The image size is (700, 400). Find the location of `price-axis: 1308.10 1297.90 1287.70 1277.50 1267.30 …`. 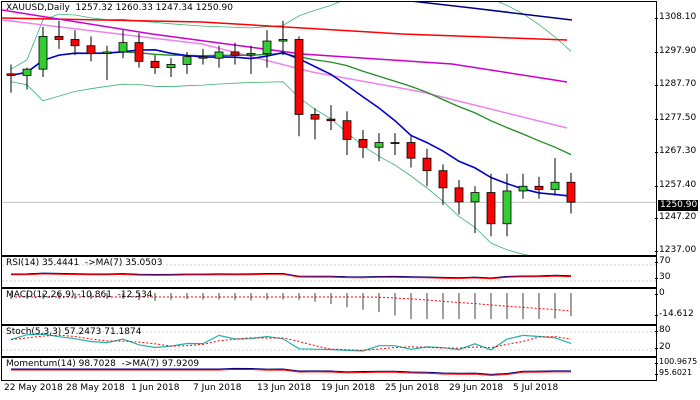

price-axis: 1308.10 1297.90 1287.70 1277.50 1267.30 … is located at coordinates (677, 190).